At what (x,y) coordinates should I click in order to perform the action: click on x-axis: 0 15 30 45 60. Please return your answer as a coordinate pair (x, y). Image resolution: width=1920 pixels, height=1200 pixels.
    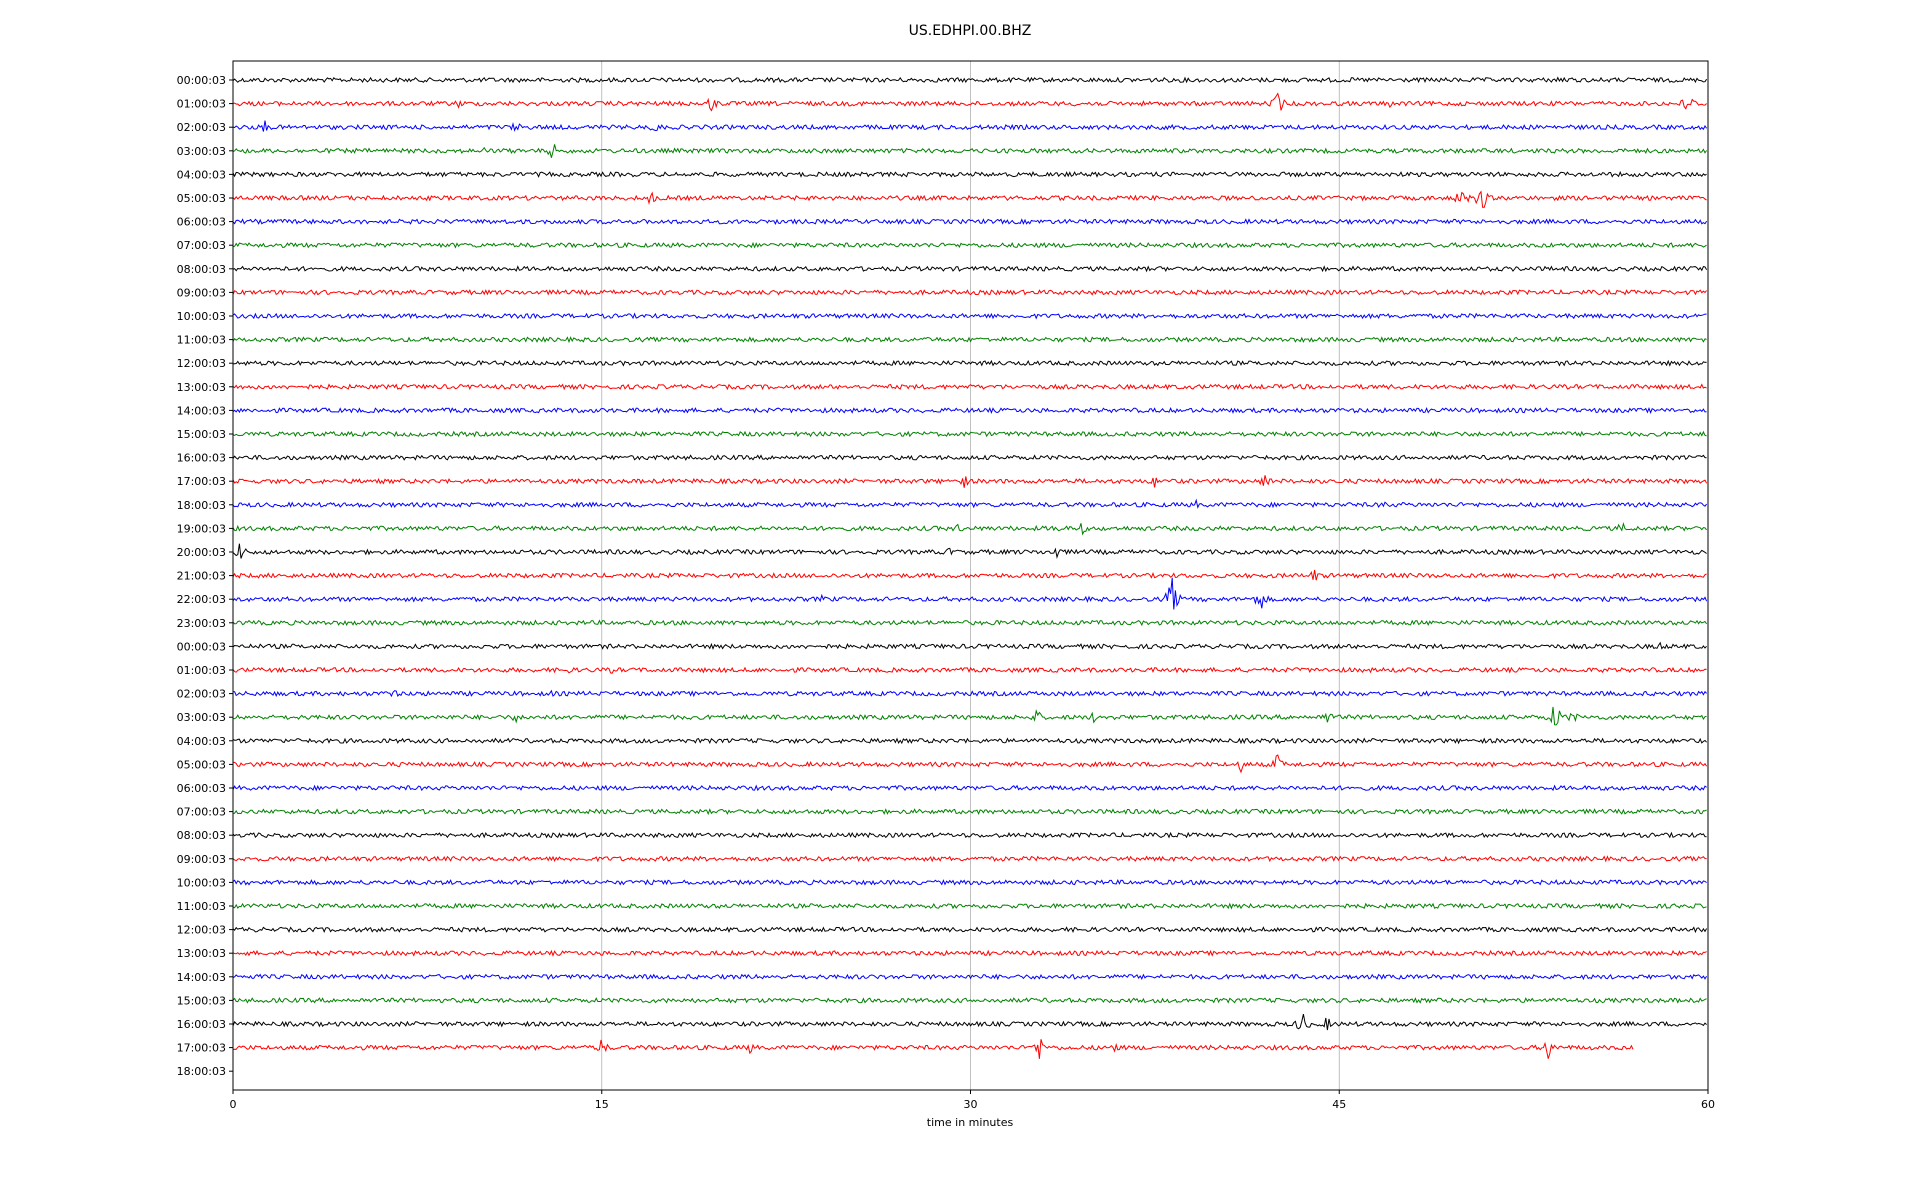
    Looking at the image, I should click on (972, 1100).